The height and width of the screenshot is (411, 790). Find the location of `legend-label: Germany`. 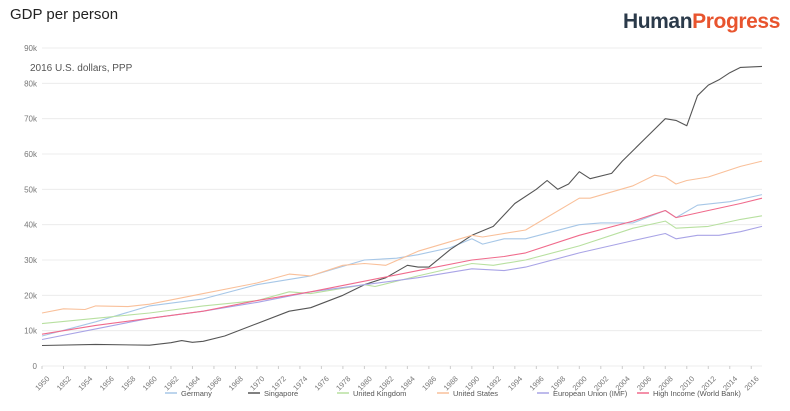

legend-label: Germany is located at coordinates (196, 393).